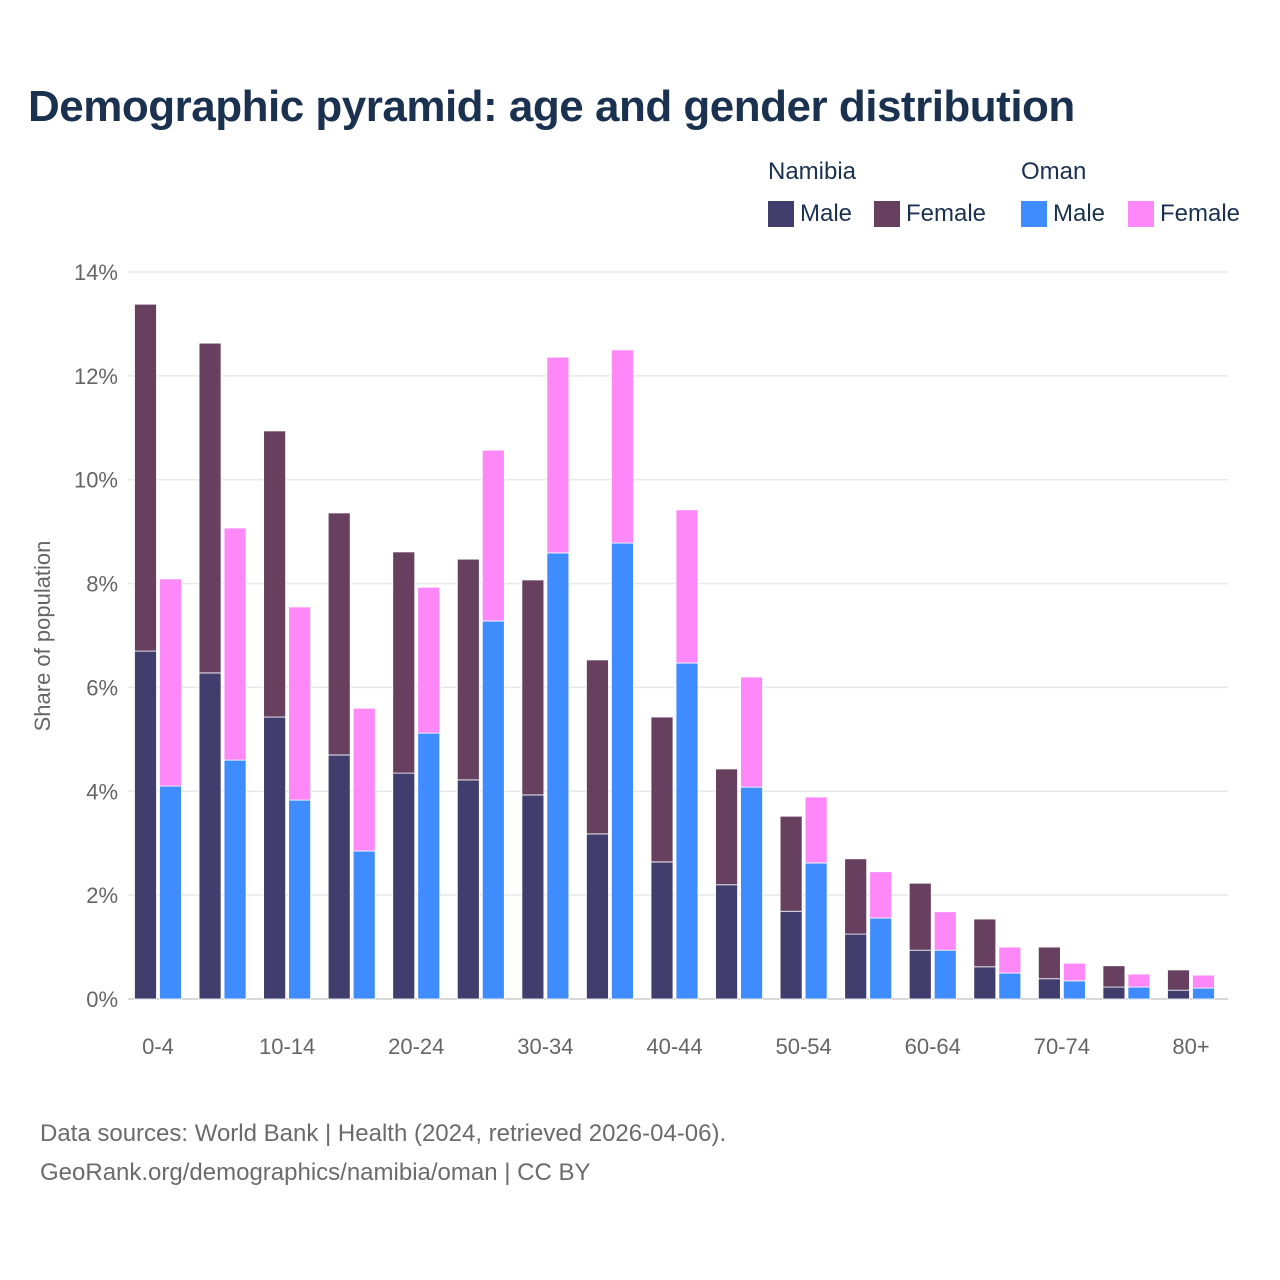 The image size is (1280, 1280). What do you see at coordinates (1054, 171) in the screenshot?
I see `legend-country-oman: Oman` at bounding box center [1054, 171].